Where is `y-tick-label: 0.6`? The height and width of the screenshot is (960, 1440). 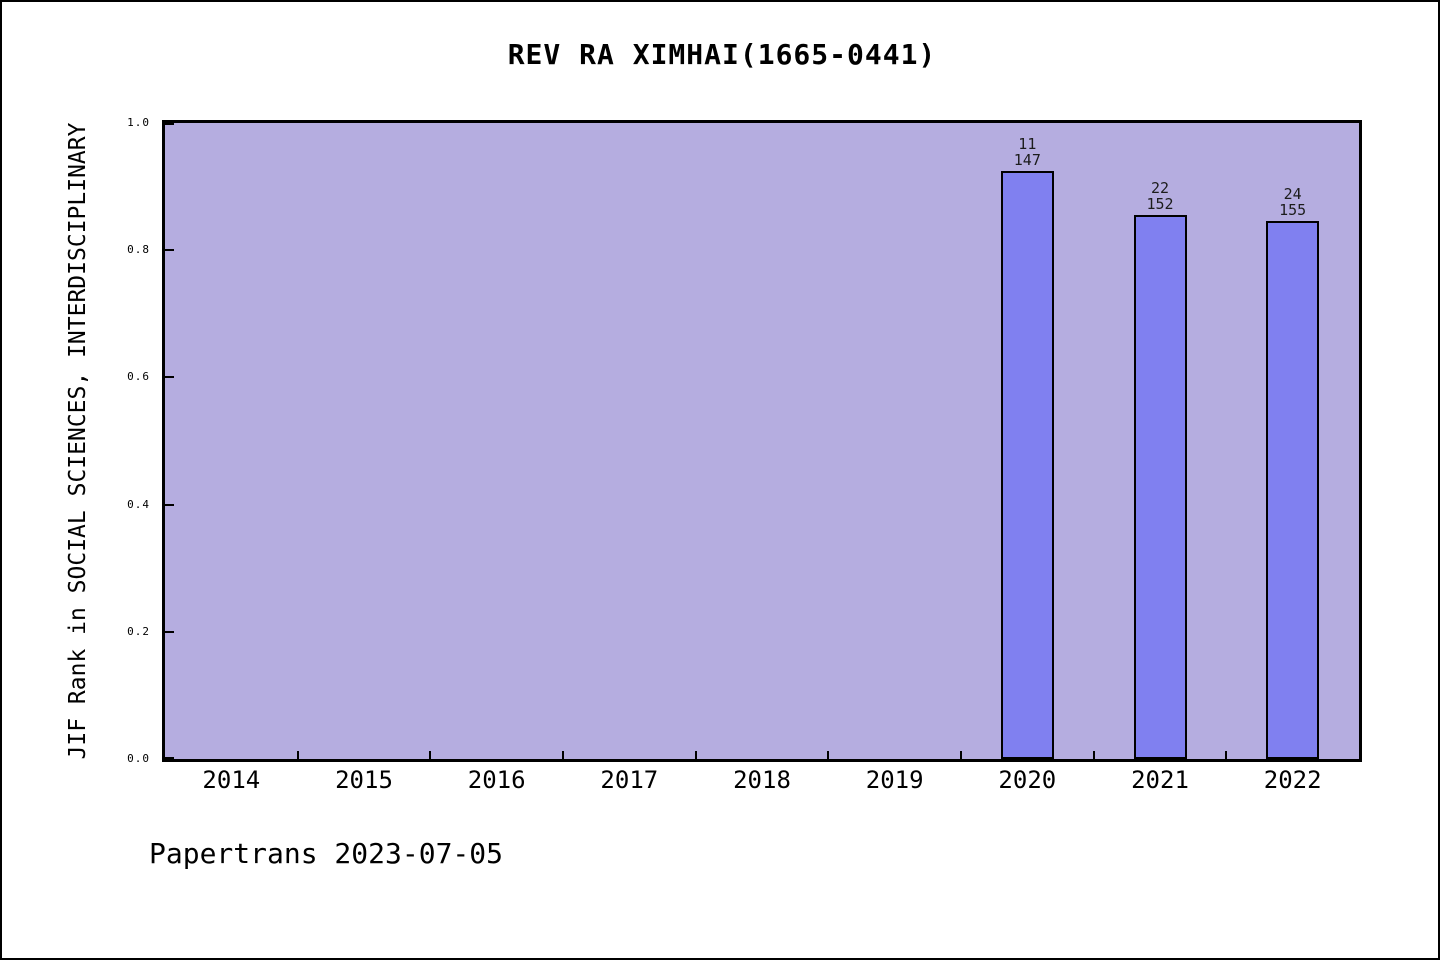
y-tick-label: 0.6 is located at coordinates (138, 377).